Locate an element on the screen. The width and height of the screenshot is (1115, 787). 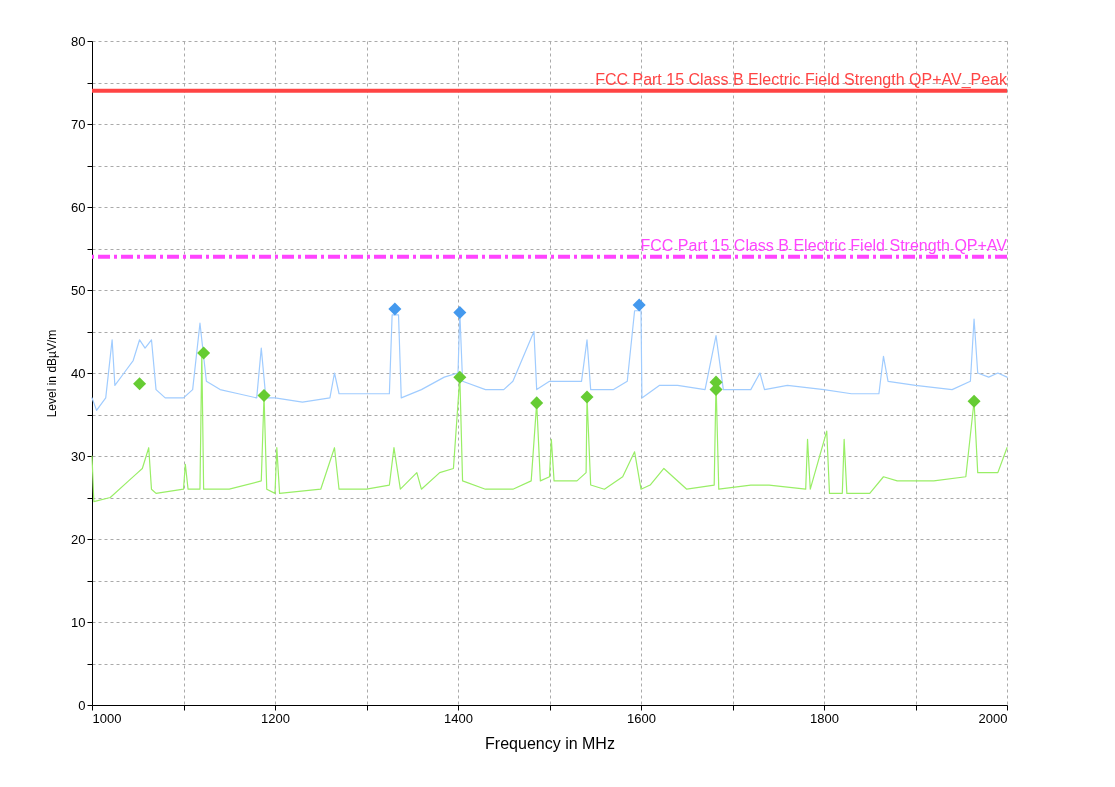
ref-line-label: FCC Part 15 Class B Electric Field Strength QP+AV is located at coordinates (824, 245).